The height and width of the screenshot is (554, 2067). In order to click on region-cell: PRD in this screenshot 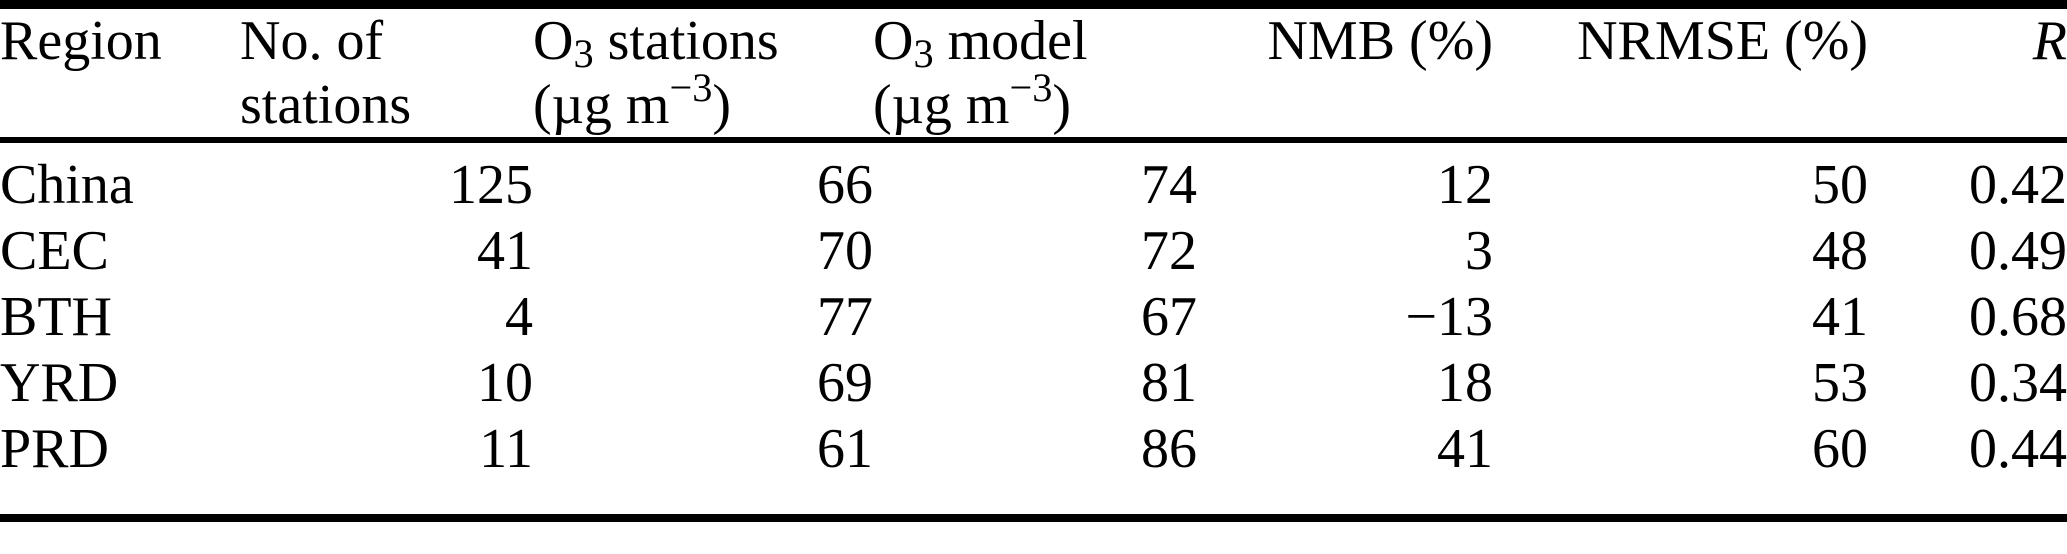, I will do `click(54, 449)`.